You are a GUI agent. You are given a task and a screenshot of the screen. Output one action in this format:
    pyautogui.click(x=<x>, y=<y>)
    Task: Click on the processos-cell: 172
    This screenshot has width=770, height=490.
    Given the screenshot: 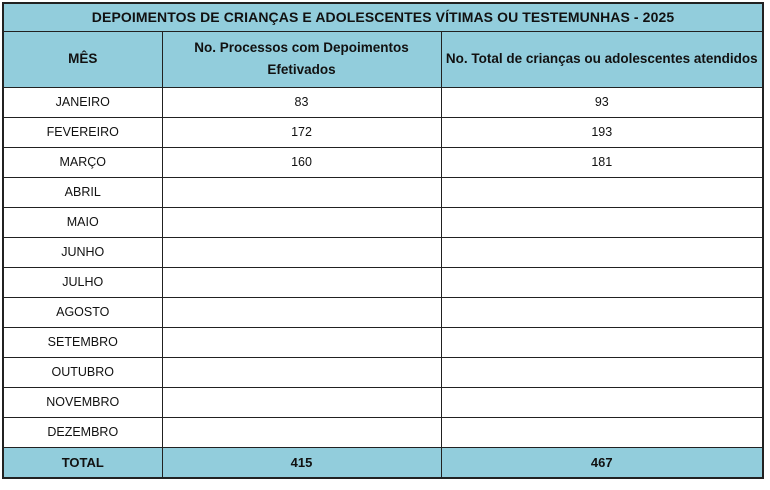 What is the action you would take?
    pyautogui.click(x=301, y=132)
    